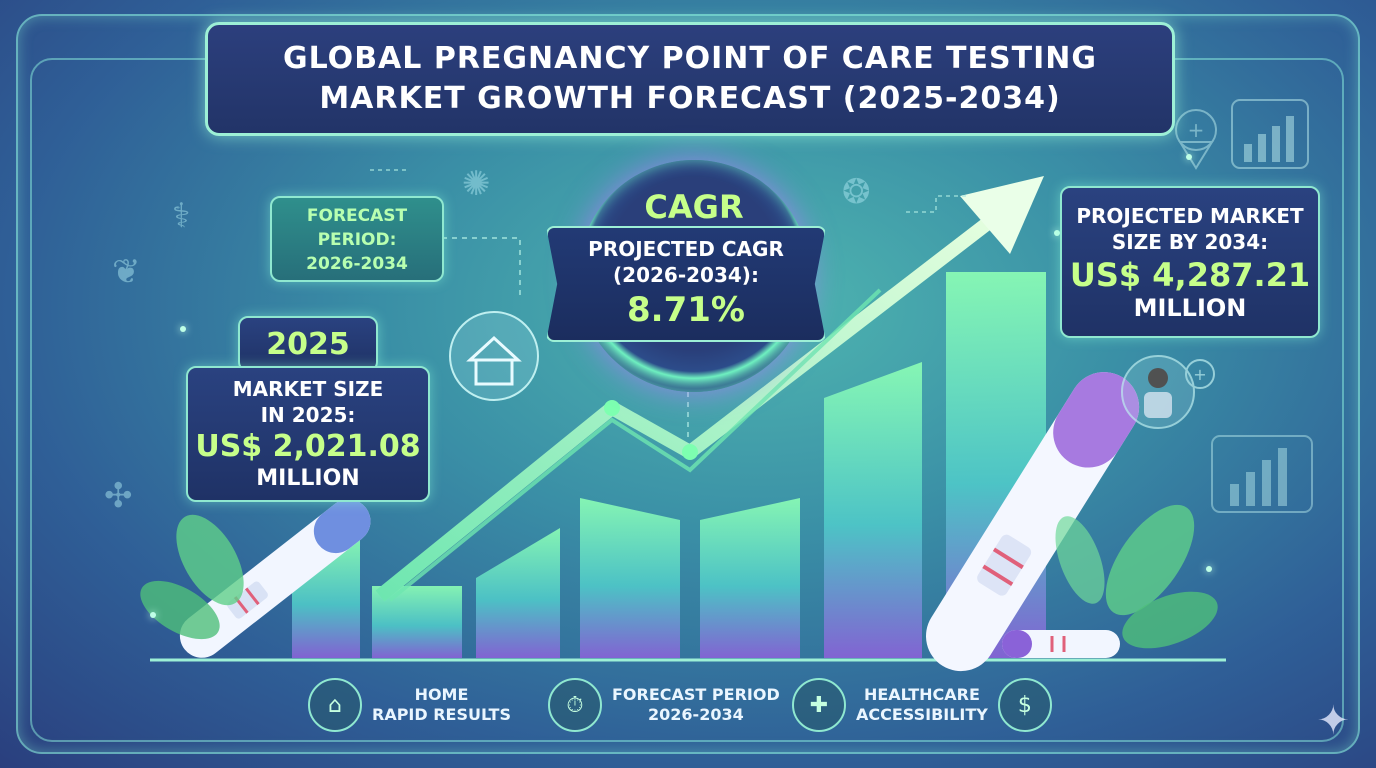  What do you see at coordinates (696, 714) in the screenshot?
I see `feature-forecast-line2: 2026-2034` at bounding box center [696, 714].